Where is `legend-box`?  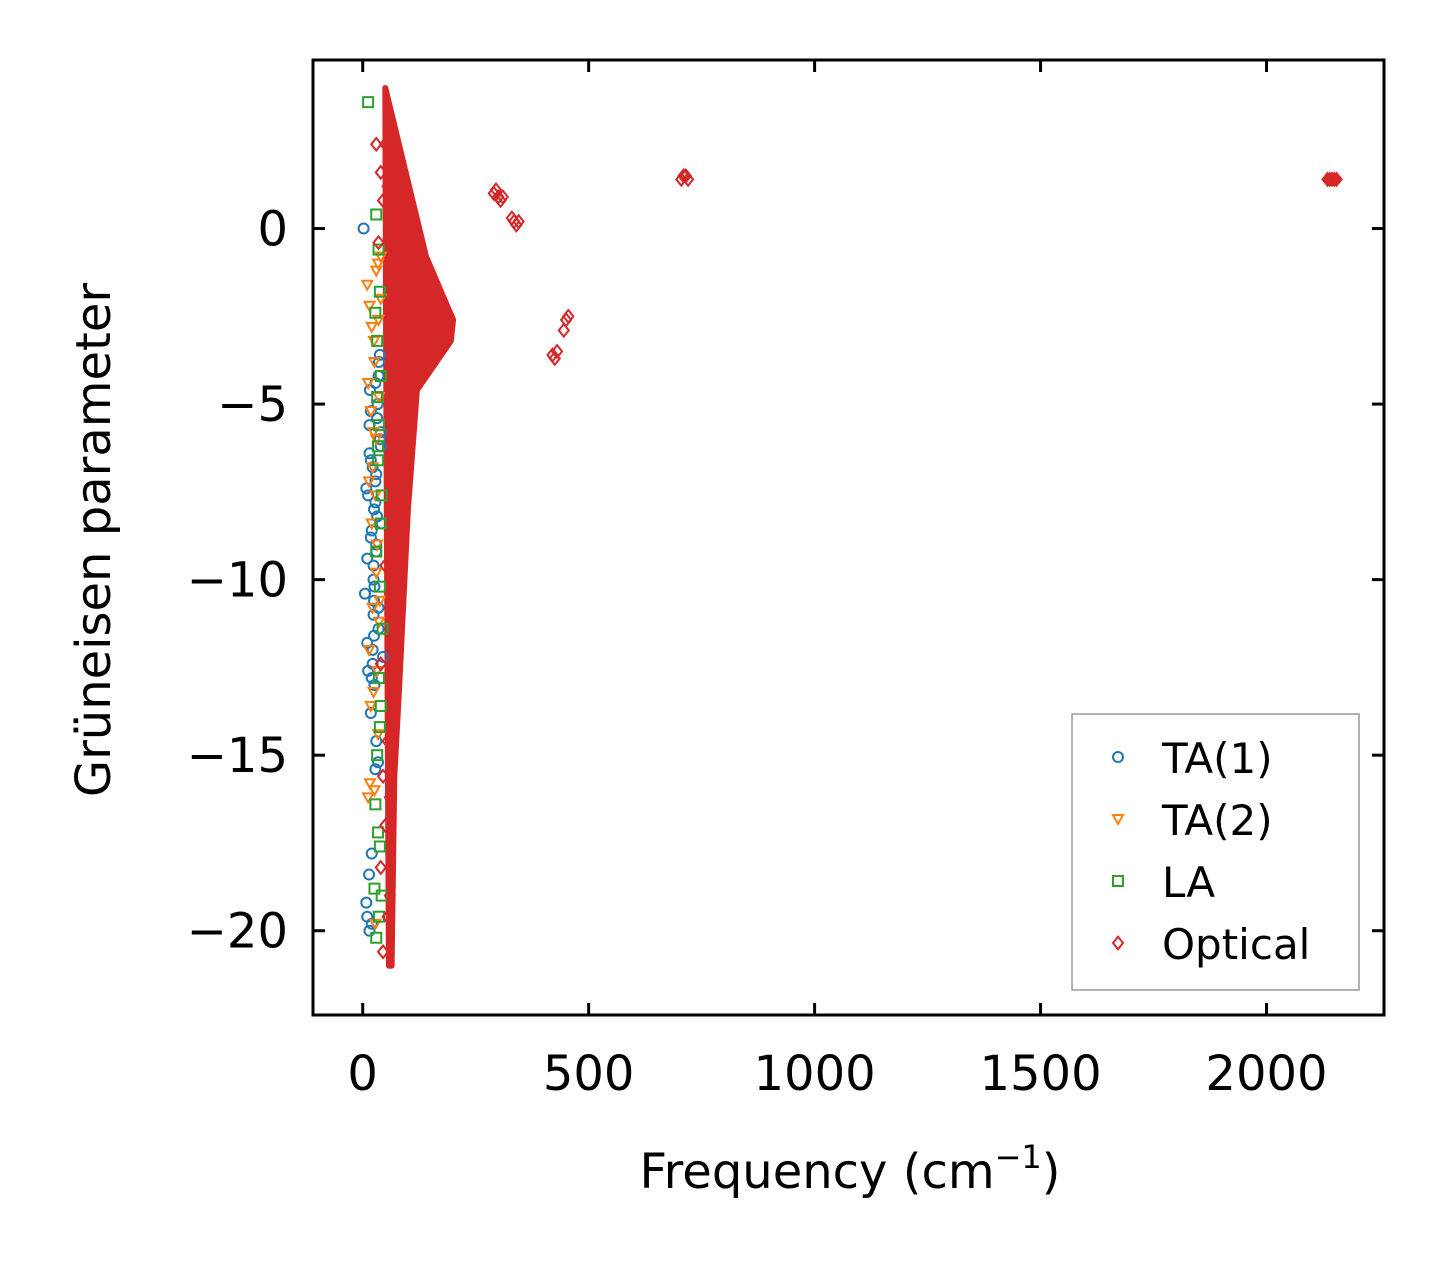
legend-box is located at coordinates (1215, 852).